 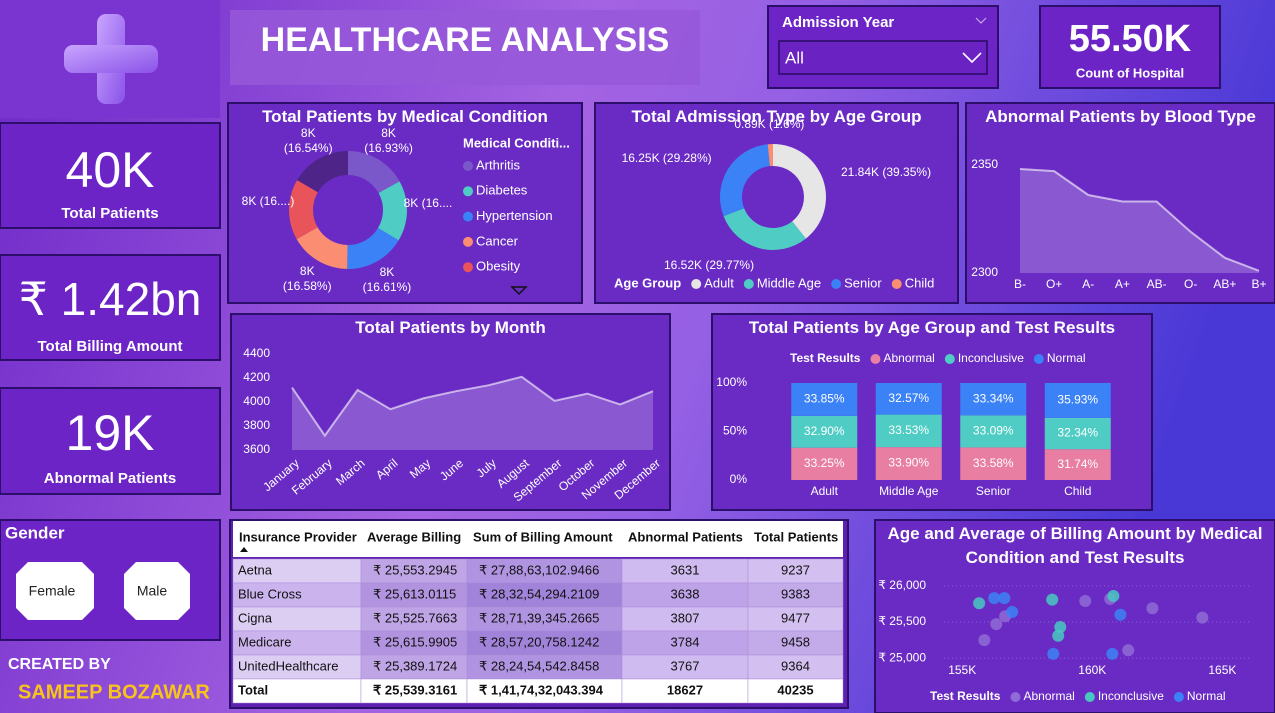 What do you see at coordinates (387, 279) in the screenshot?
I see `data-label: 8K (16.61%)` at bounding box center [387, 279].